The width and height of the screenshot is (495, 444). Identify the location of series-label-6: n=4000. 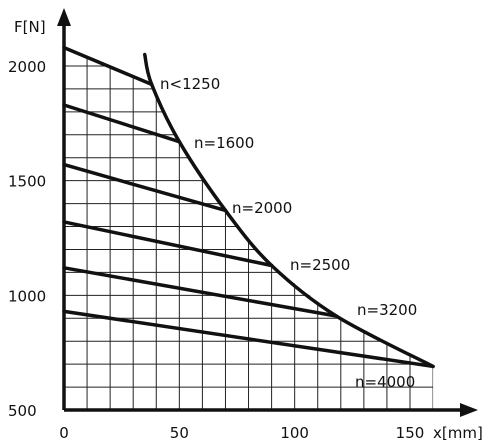
(385, 382).